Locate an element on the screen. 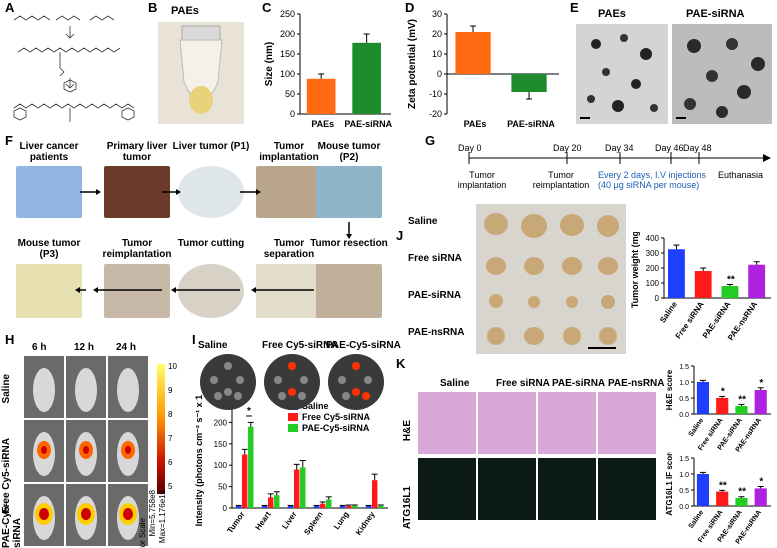 The image size is (777, 548). y-tick-label: 0.0 is located at coordinates (684, 415).